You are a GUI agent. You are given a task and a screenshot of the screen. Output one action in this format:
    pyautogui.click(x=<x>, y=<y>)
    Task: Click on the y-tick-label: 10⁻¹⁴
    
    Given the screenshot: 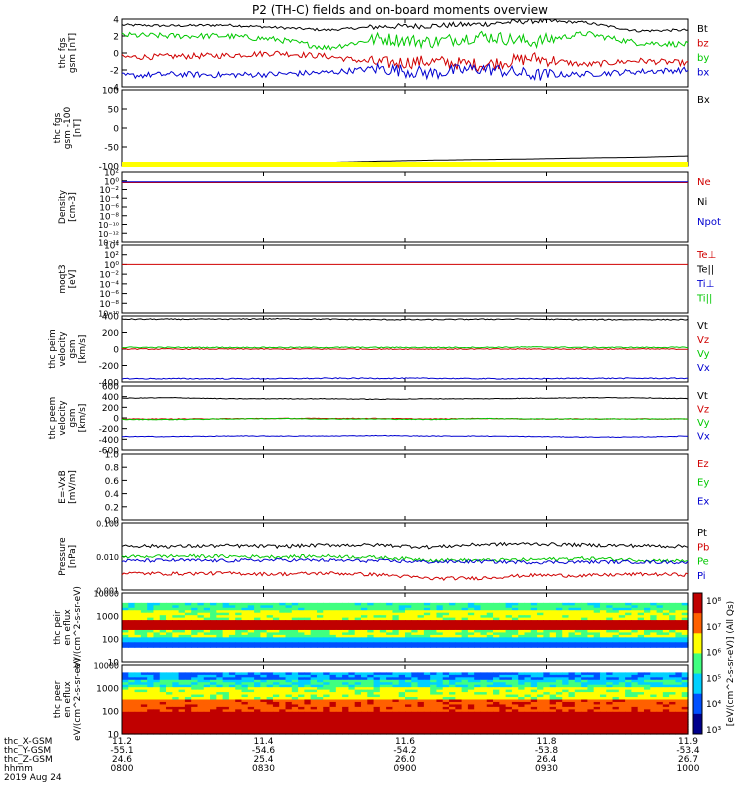 What is the action you would take?
    pyautogui.click(x=108, y=243)
    